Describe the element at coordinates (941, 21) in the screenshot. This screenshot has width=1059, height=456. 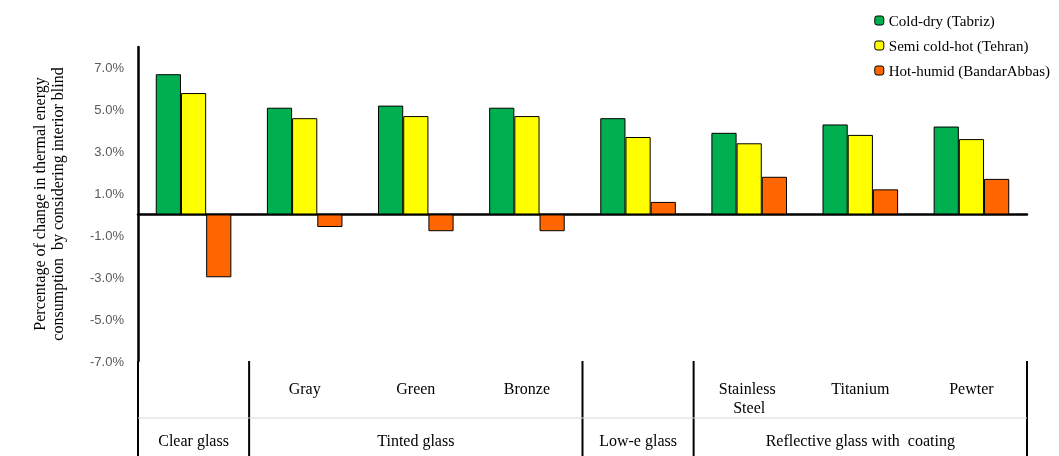
I see `legend-label: Cold-dry (Tabriz)` at that location.